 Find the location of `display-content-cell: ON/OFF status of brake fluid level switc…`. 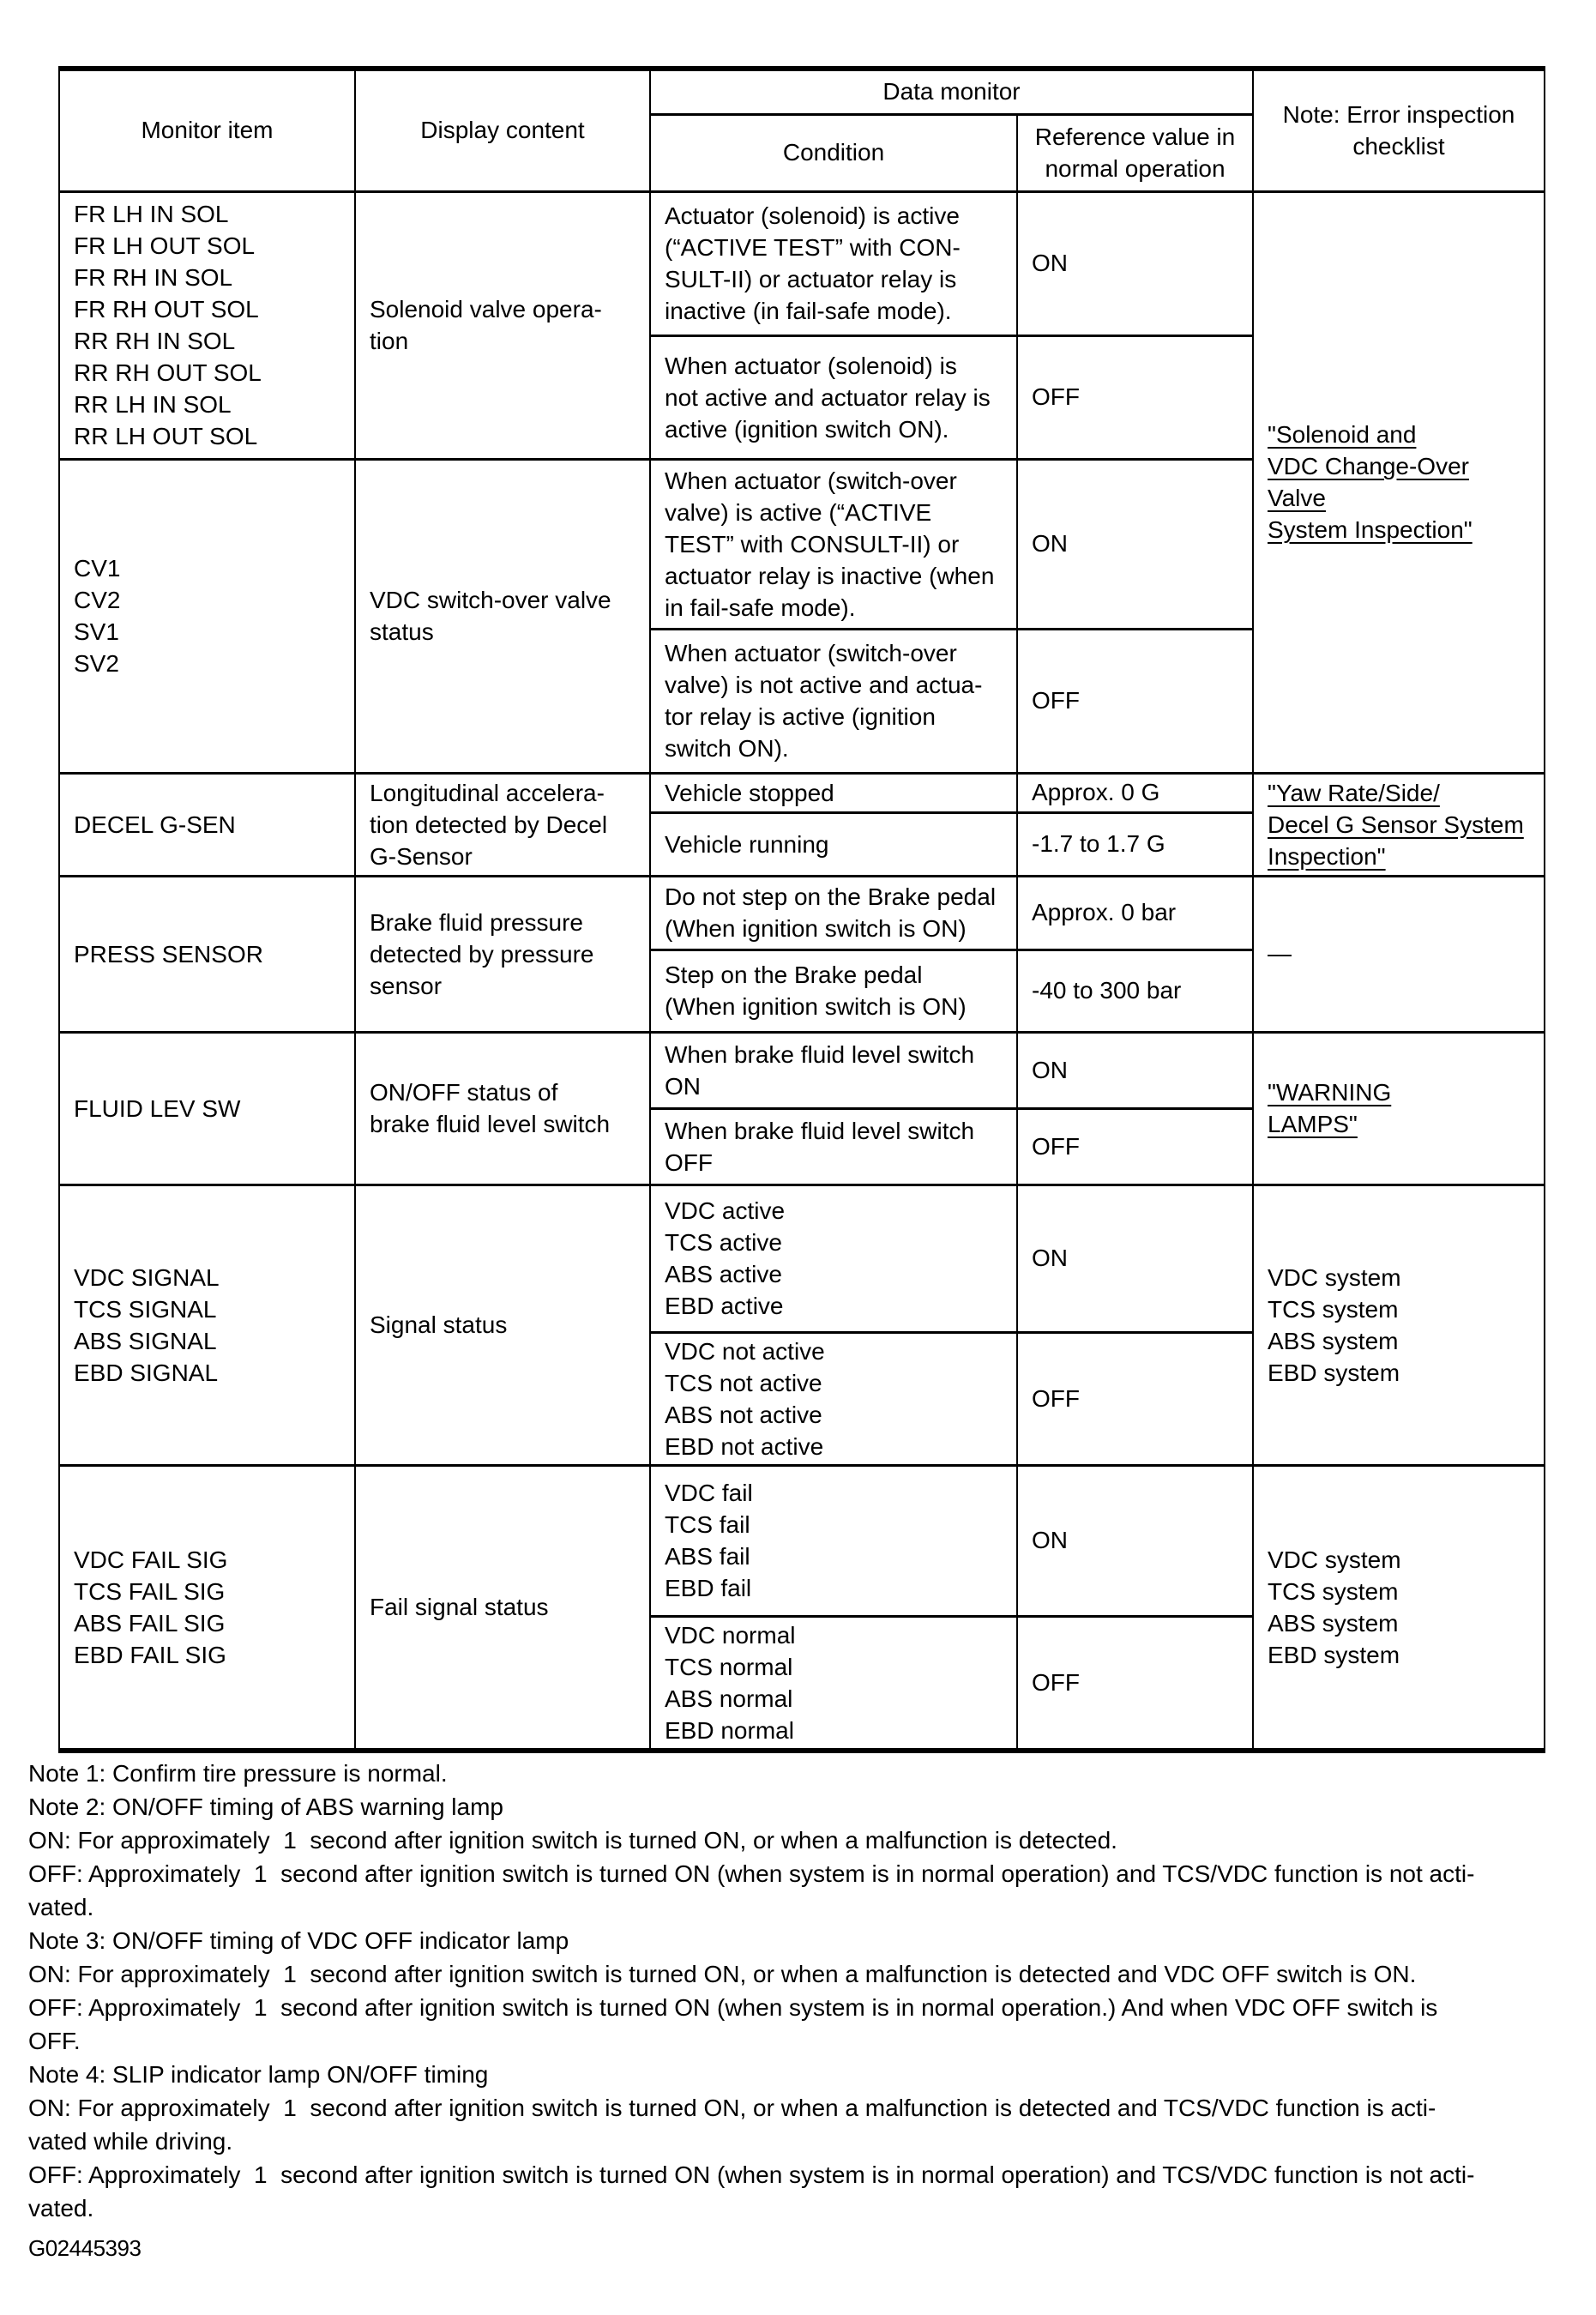

display-content-cell: ON/OFF status of brake fluid level switc… is located at coordinates (502, 1108).